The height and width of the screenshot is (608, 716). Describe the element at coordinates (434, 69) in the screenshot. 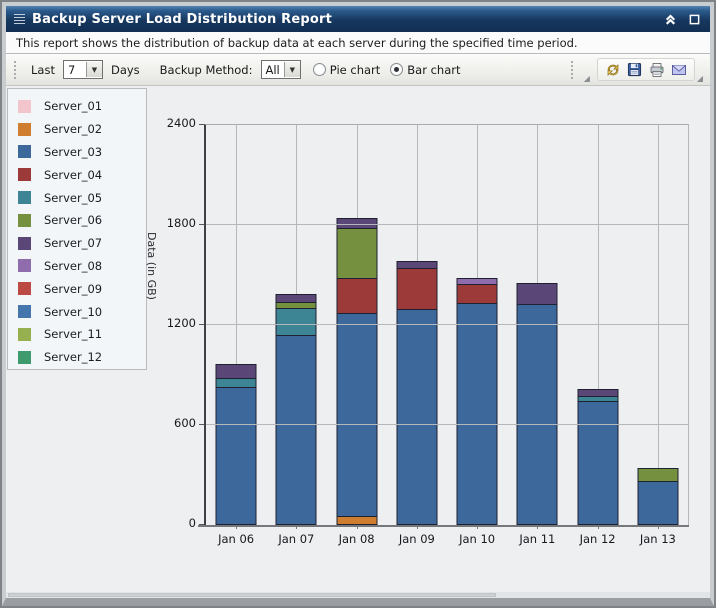

I see `bar-chart-radio-label: Bar chart` at that location.